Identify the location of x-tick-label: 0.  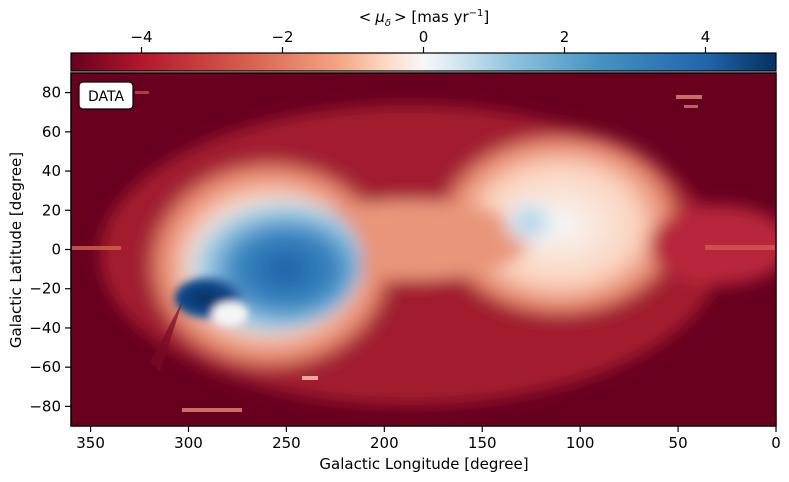
(776, 443).